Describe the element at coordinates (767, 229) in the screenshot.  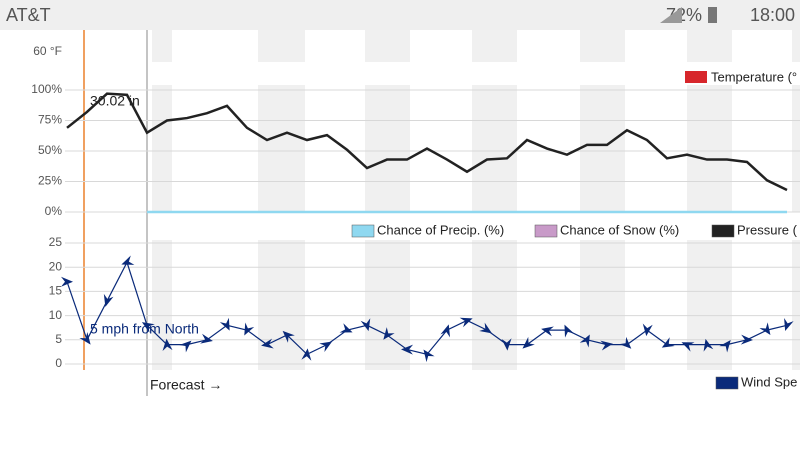
I see `legend-label: Pressure (` at that location.